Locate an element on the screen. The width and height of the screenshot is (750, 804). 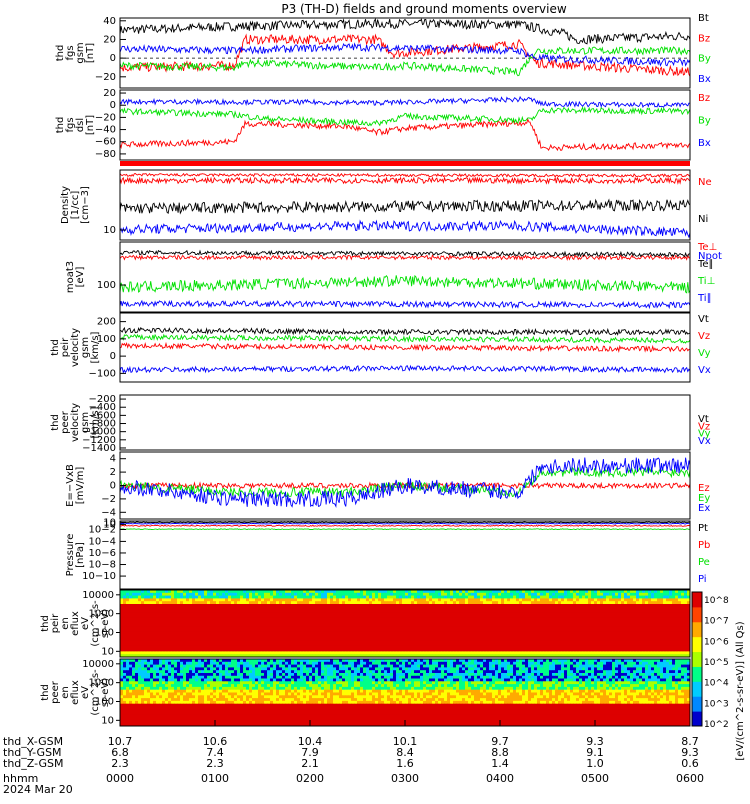
ytick-label: −60 is located at coordinates (105, 142).